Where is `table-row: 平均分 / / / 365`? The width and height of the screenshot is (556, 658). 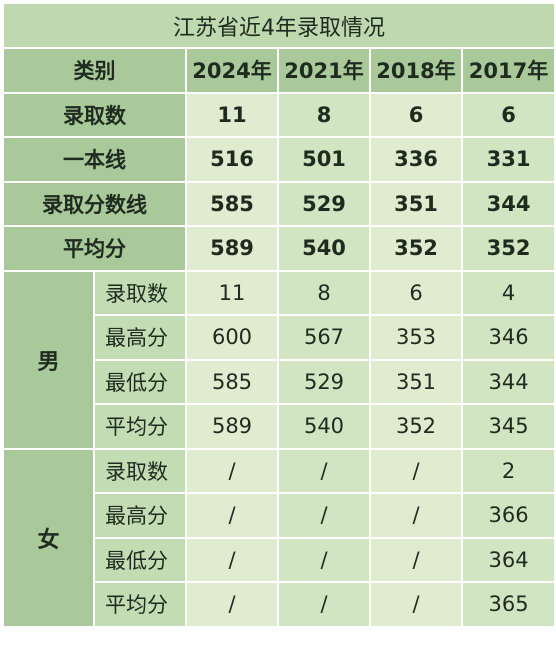 table-row: 平均分 / / / 365 is located at coordinates (279, 604).